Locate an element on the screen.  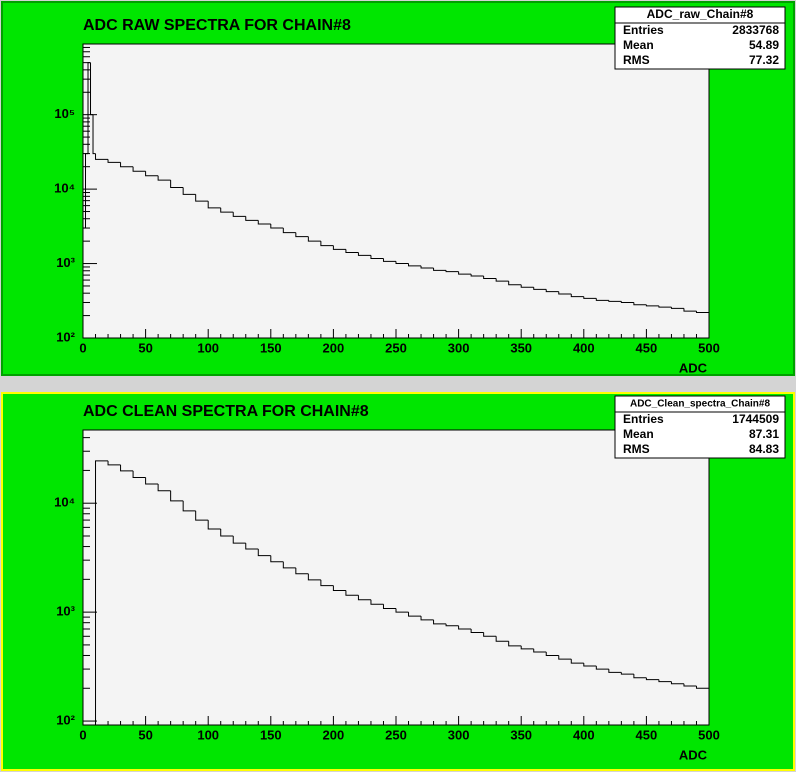
stats-label: Mean is located at coordinates (638, 45).